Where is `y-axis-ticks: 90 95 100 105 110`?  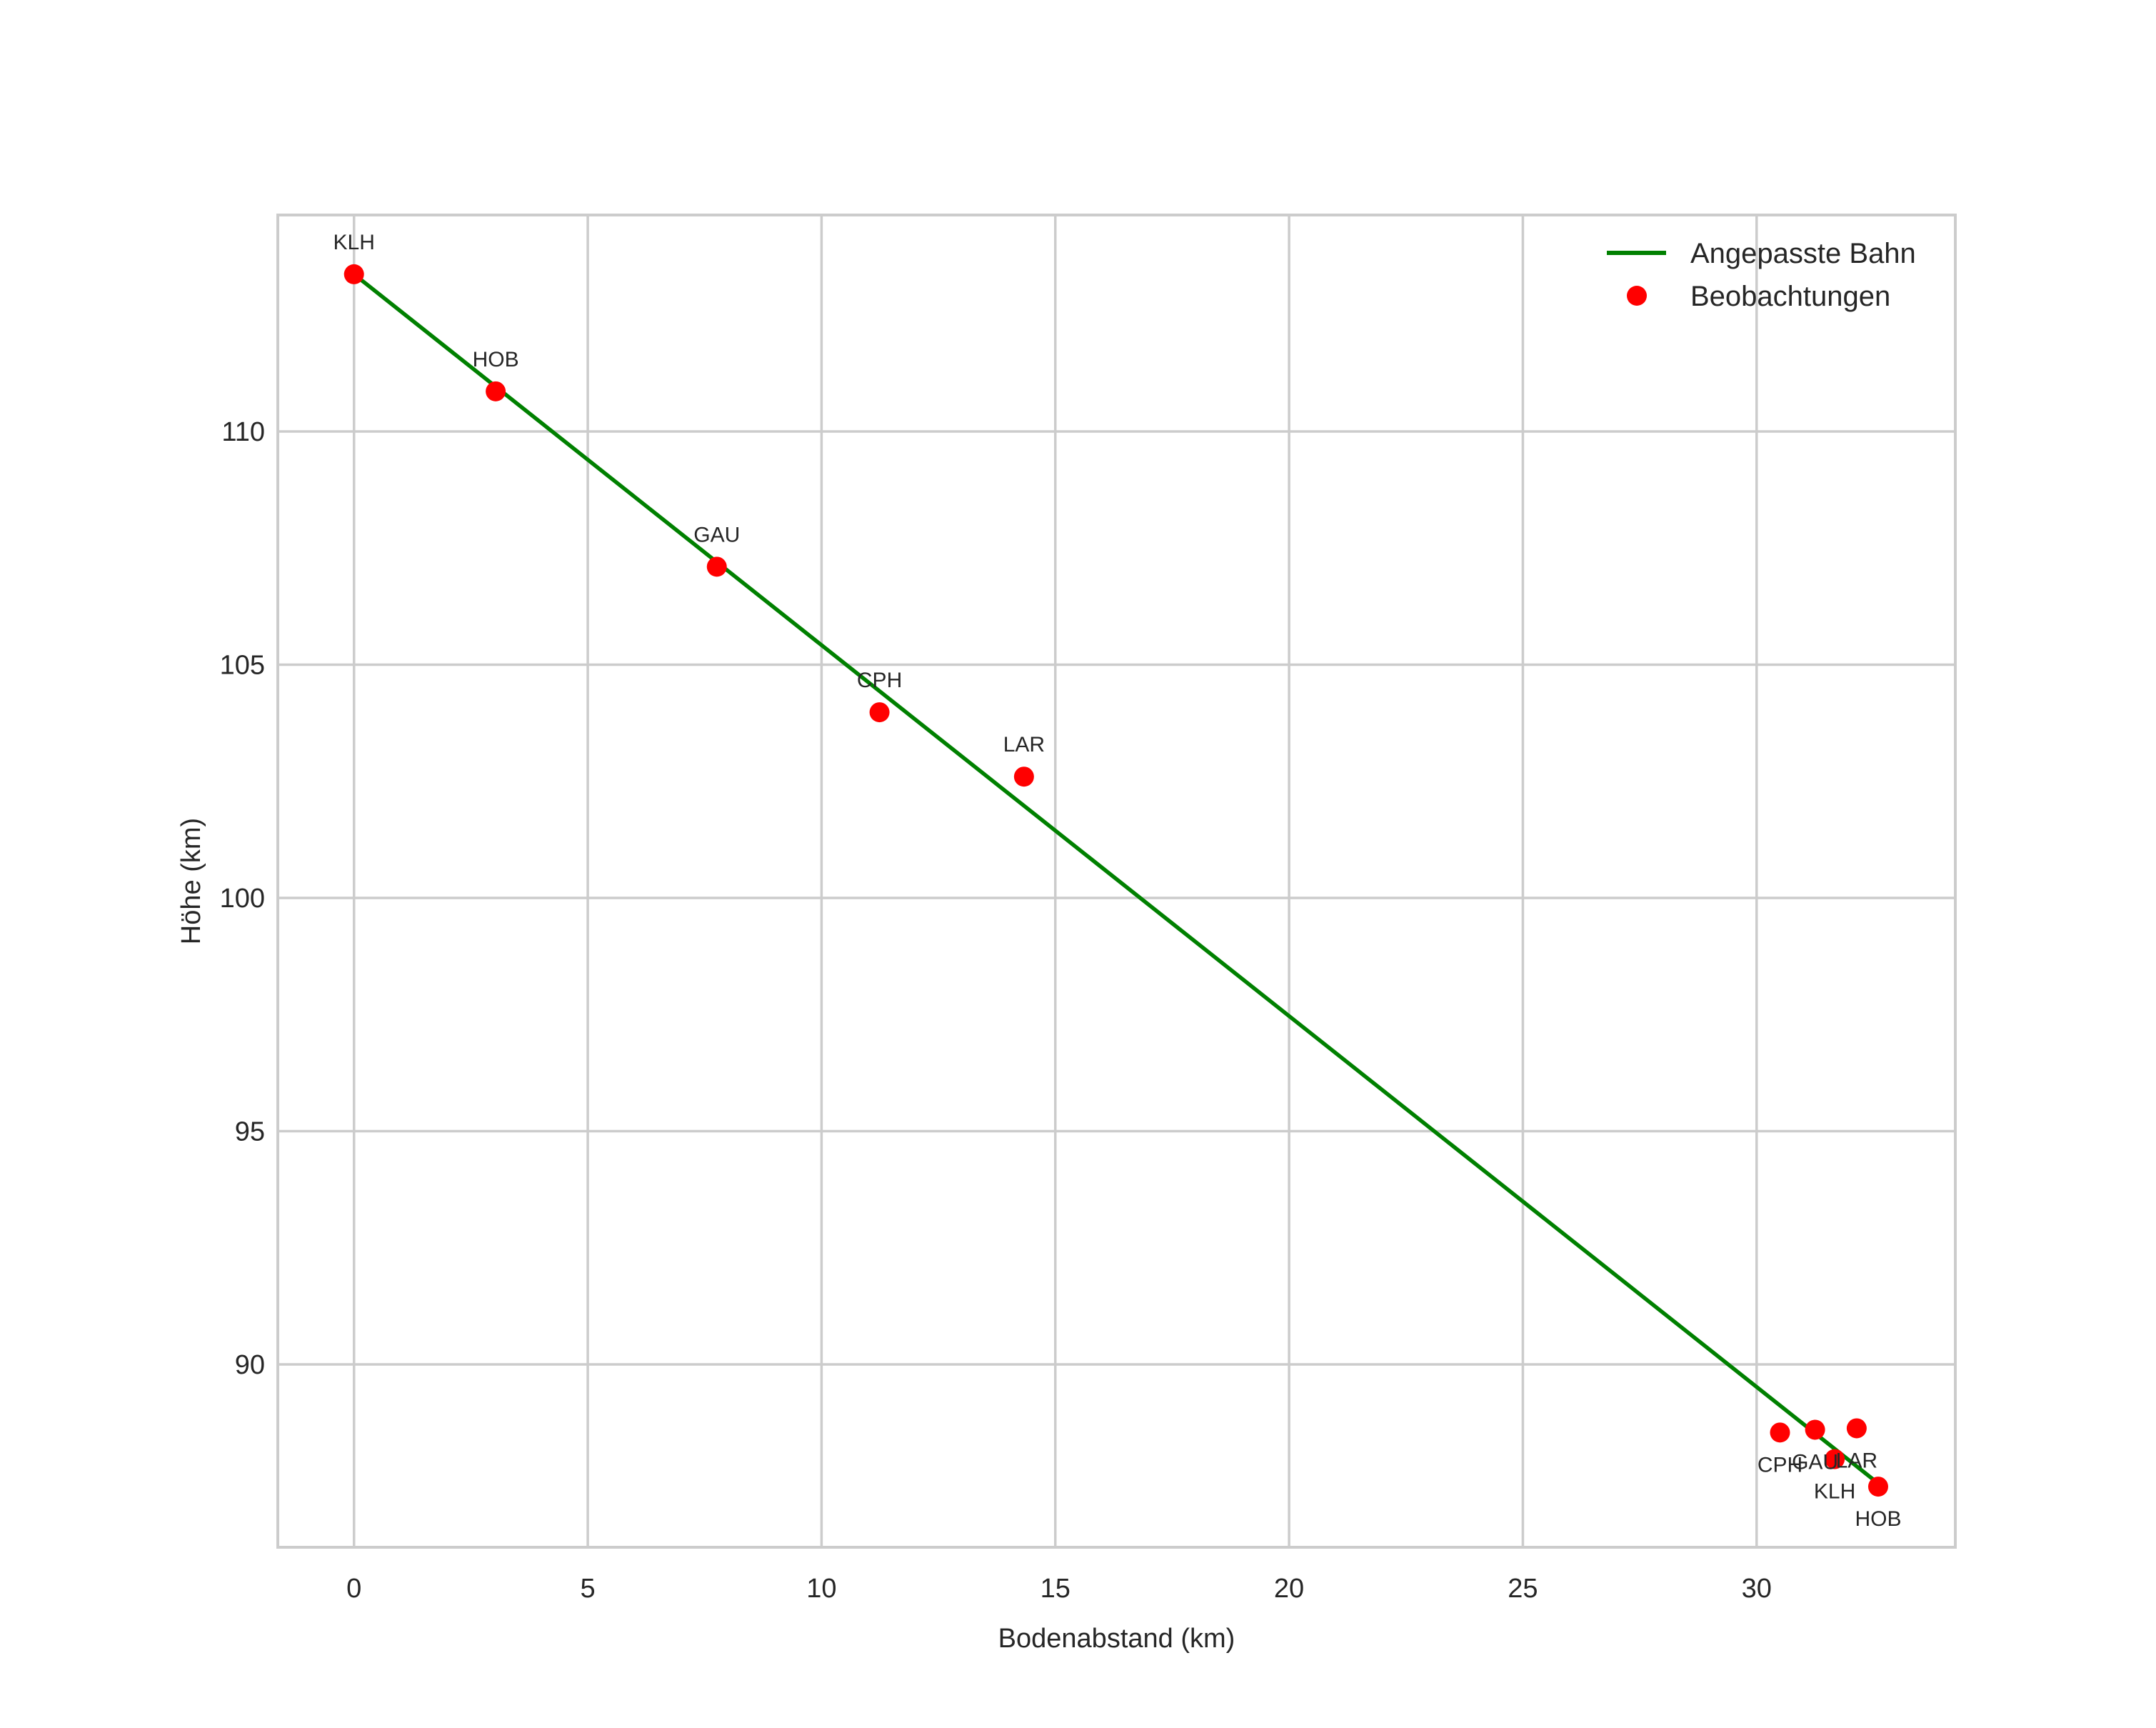
y-axis-ticks: 90 95 100 105 110 is located at coordinates (243, 899).